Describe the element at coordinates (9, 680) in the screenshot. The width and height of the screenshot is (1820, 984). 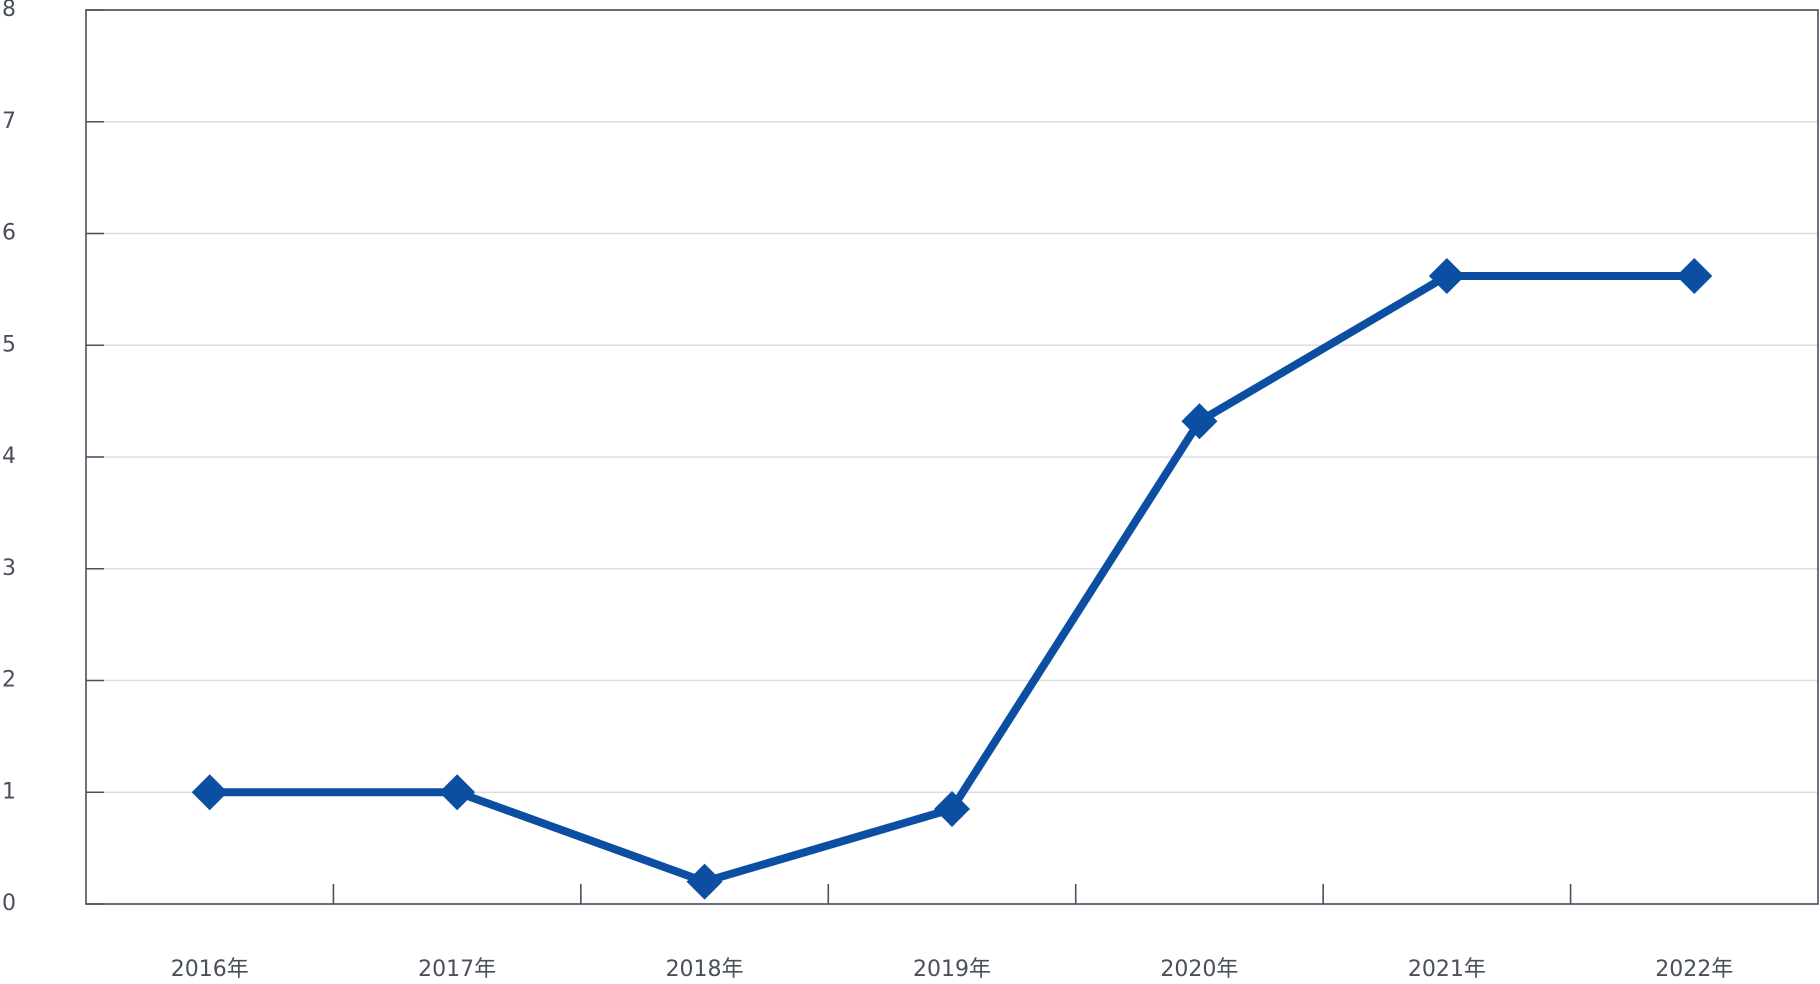
I see `y-tick-label: 2` at that location.